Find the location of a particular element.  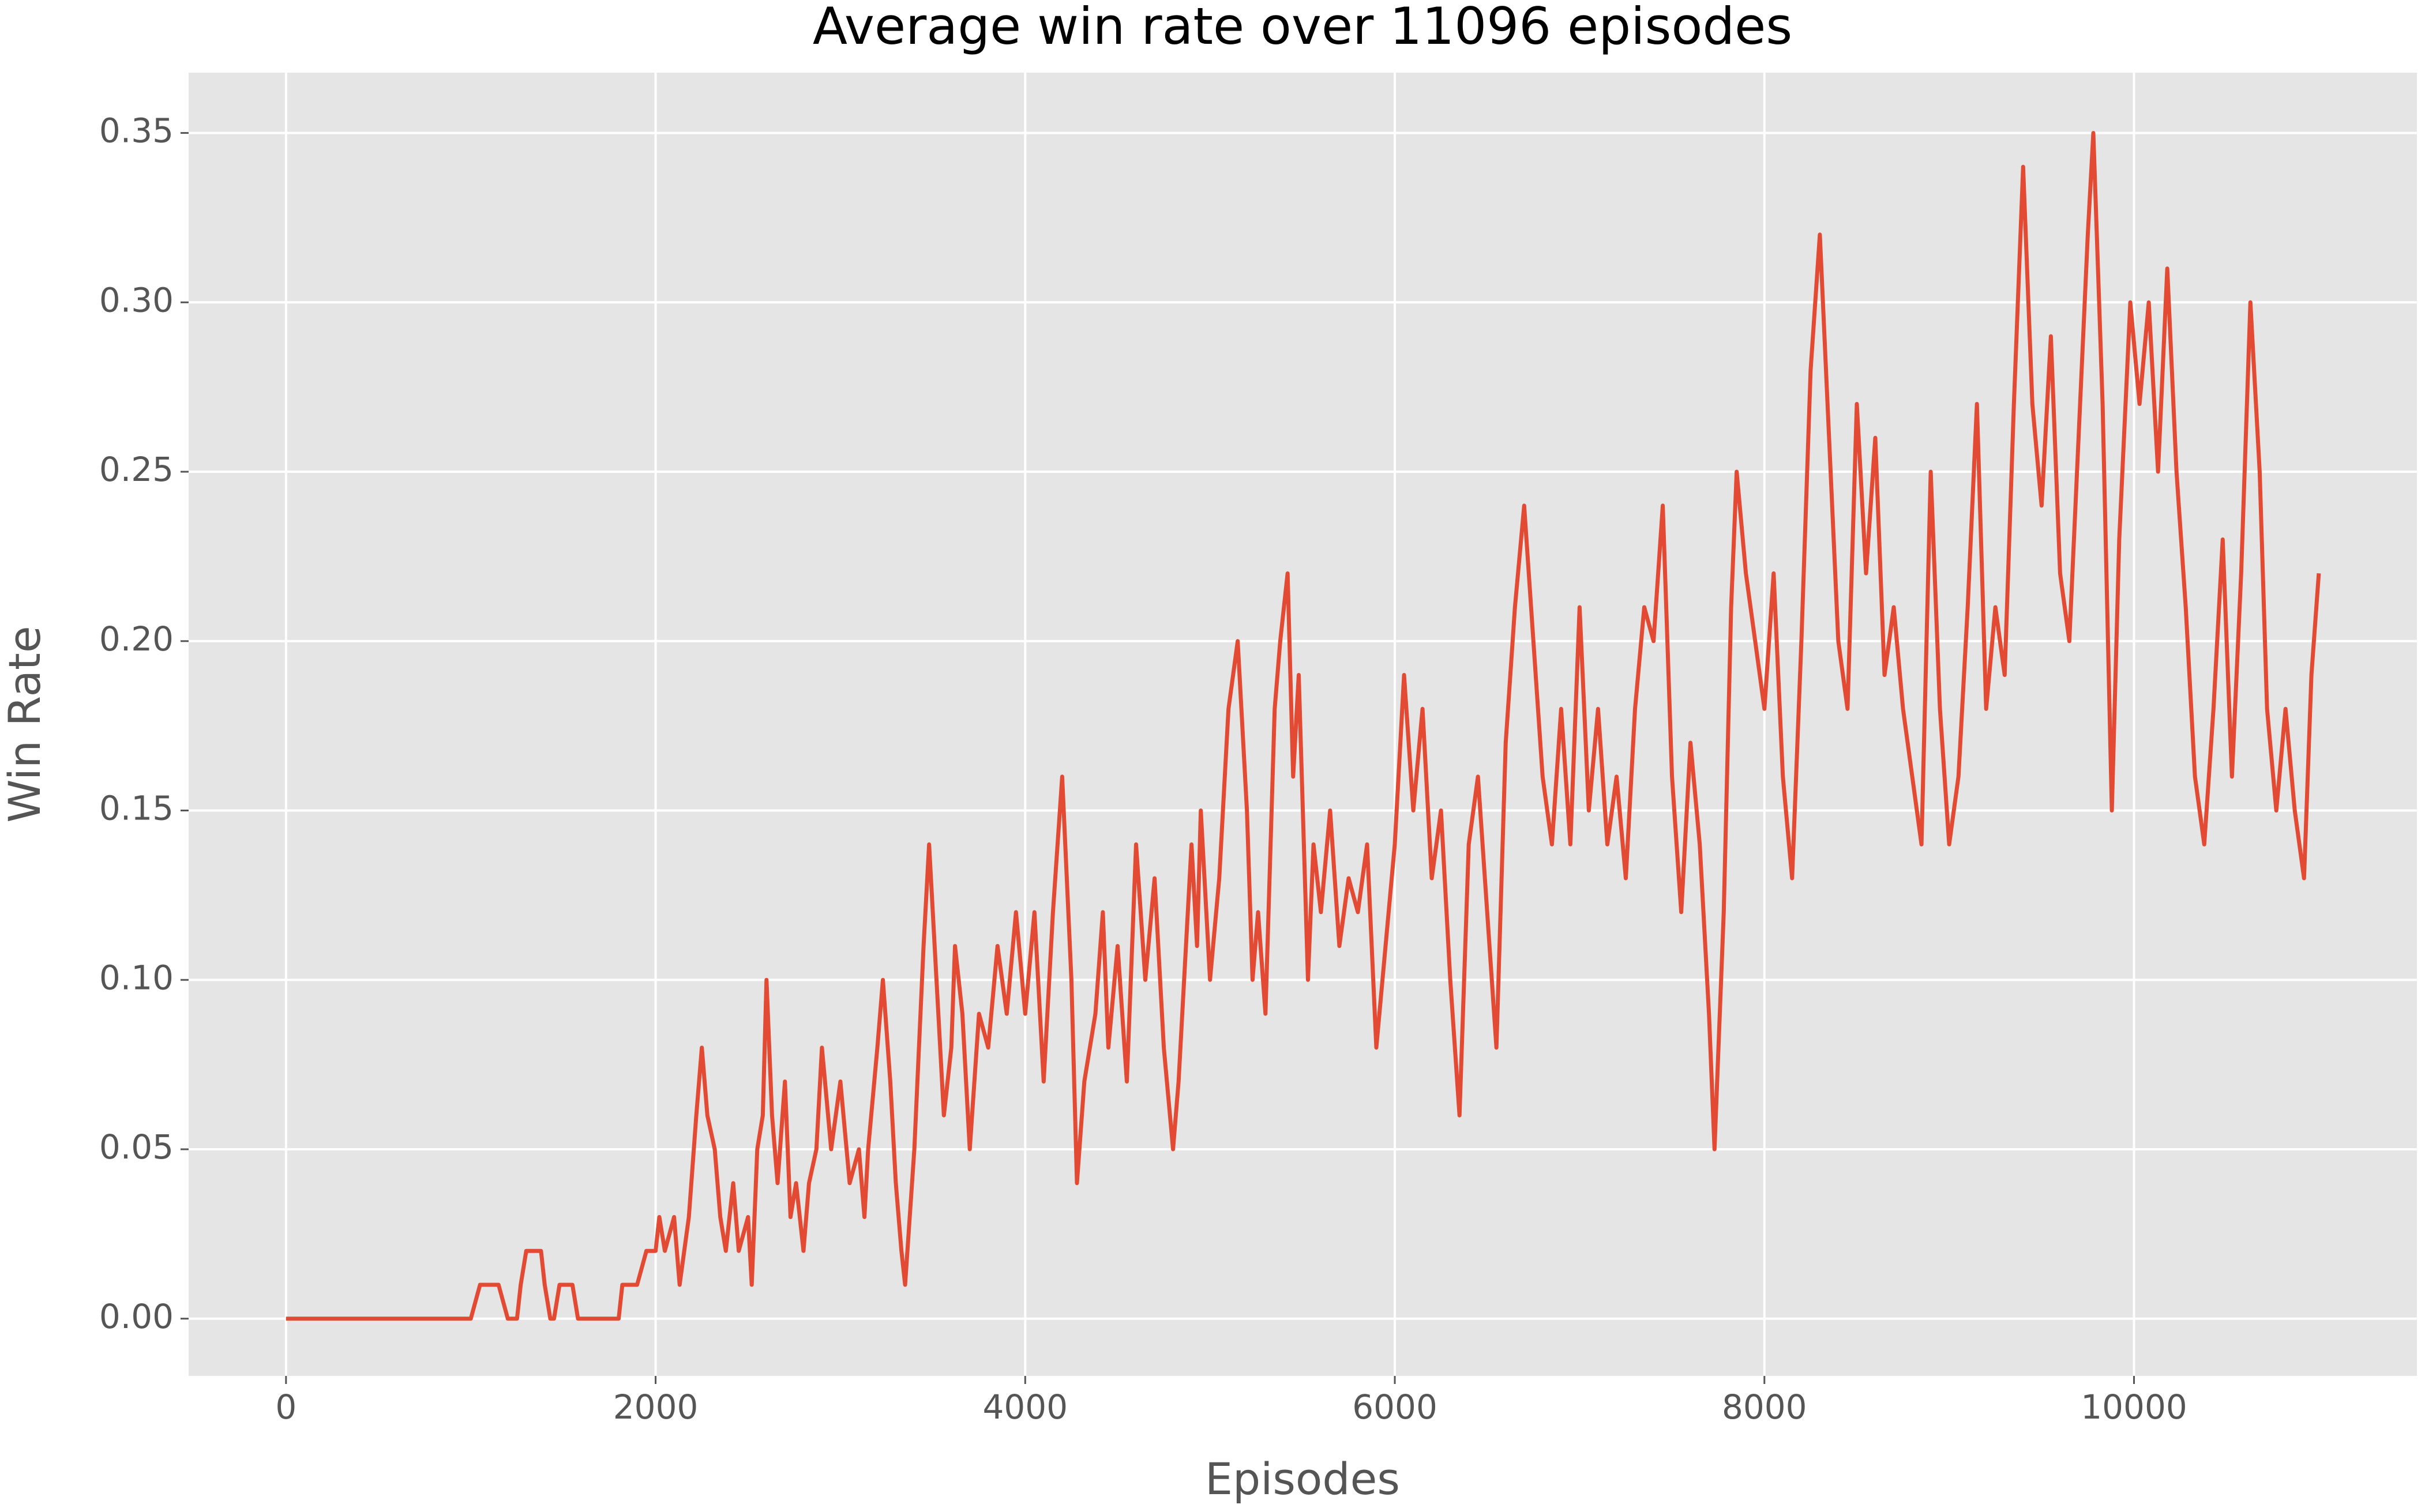

x-tick-label: 2000 is located at coordinates (656, 1407).